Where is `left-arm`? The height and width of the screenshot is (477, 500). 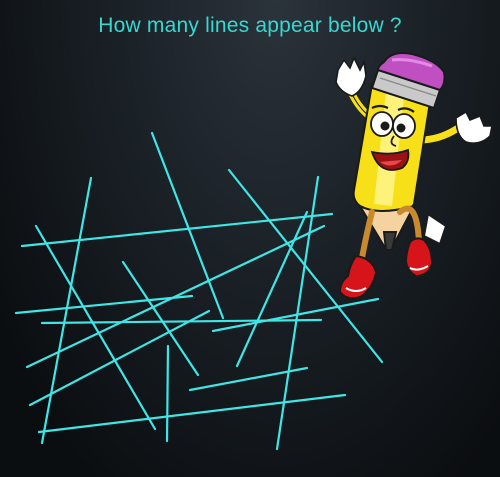 left-arm is located at coordinates (355, 89).